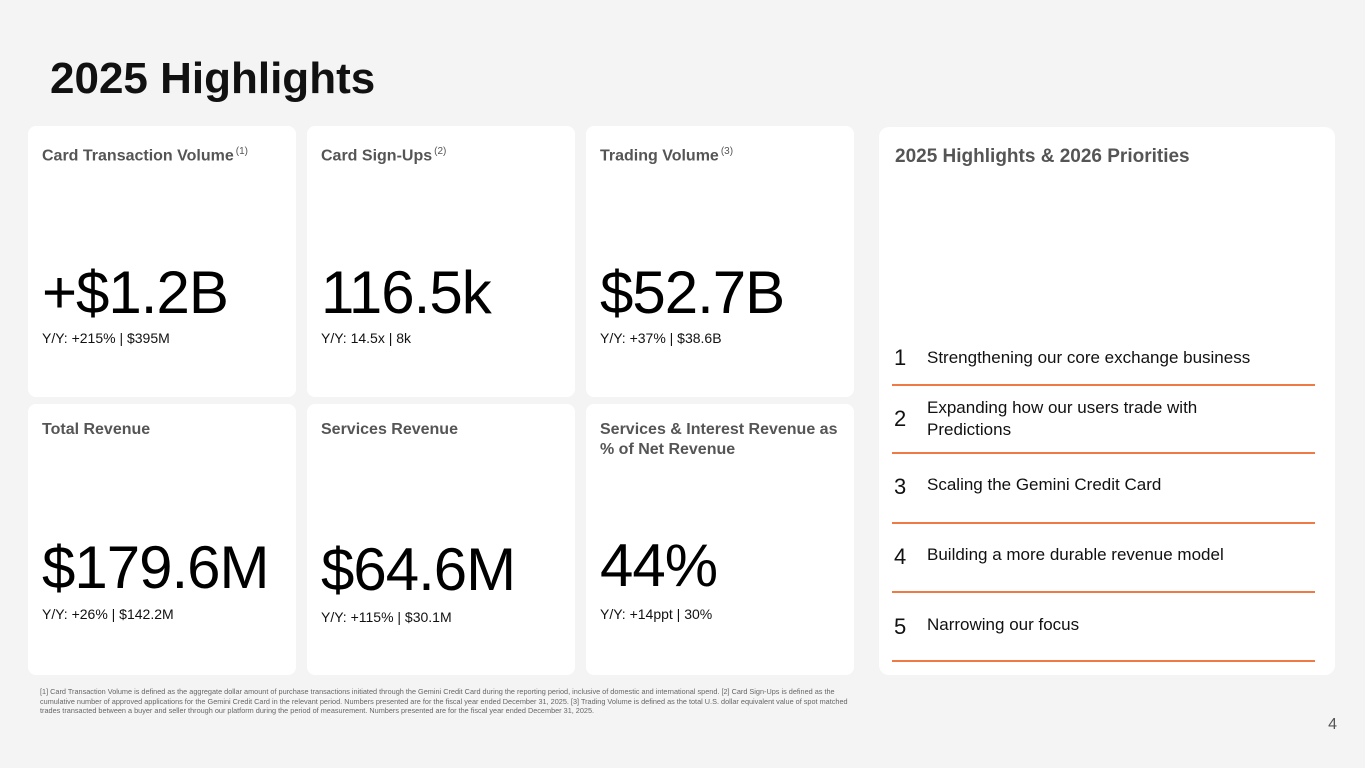 The image size is (1365, 768). I want to click on footnote-ref: (2), so click(440, 151).